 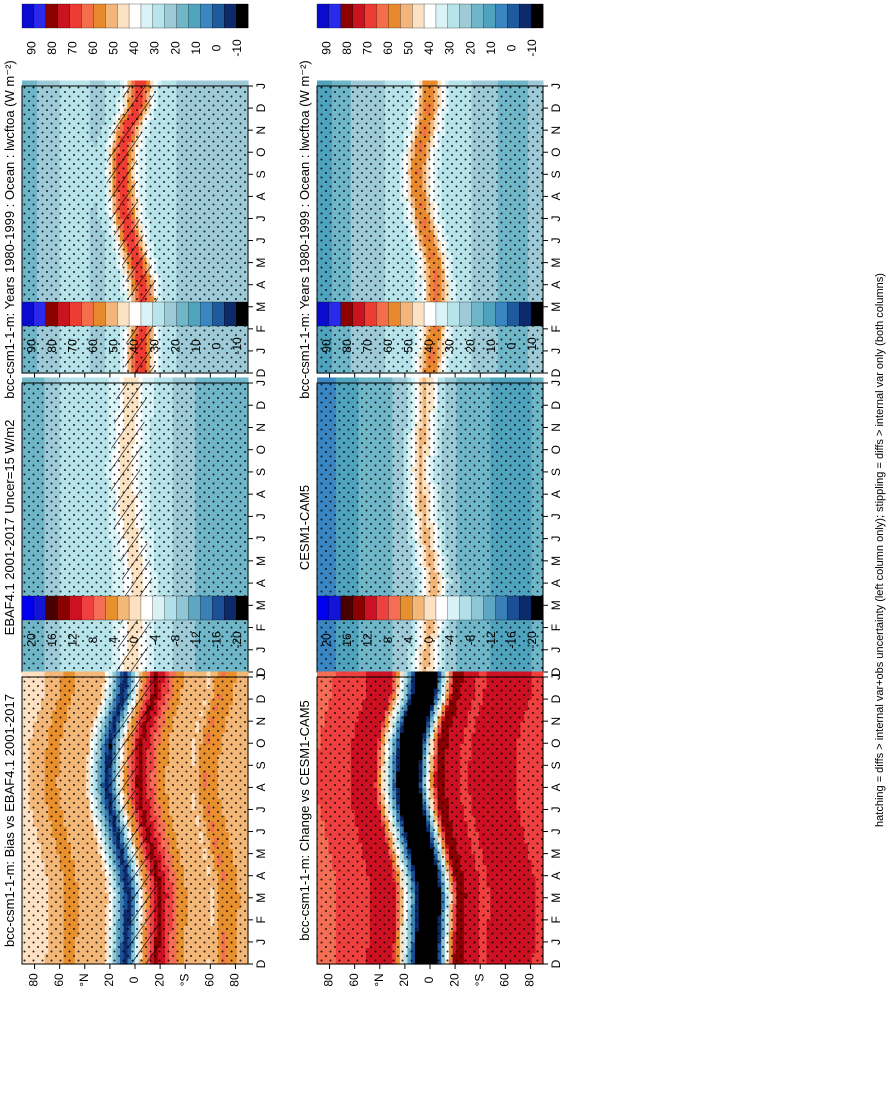 I want to click on colorbar-label: 20, so click(x=175, y=48).